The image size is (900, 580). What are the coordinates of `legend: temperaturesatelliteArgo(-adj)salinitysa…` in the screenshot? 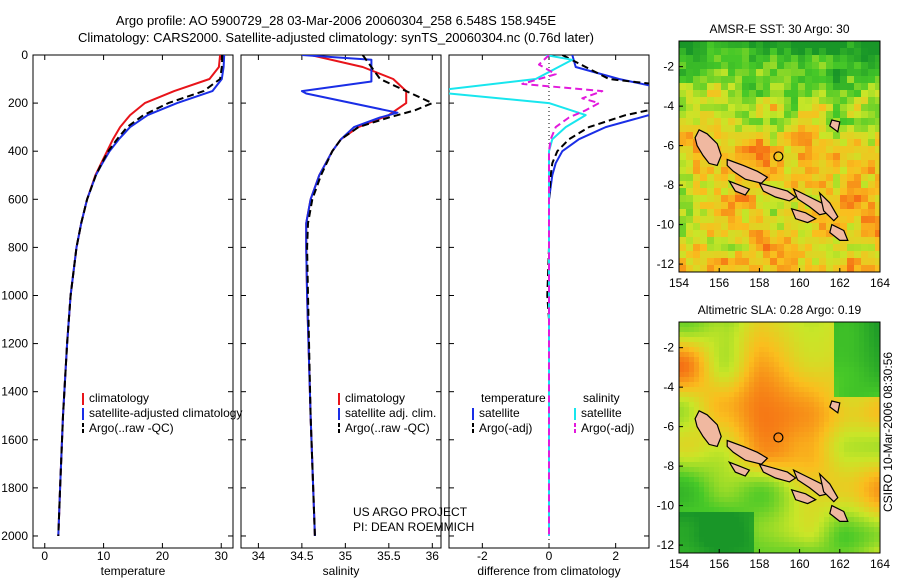 It's located at (553, 413).